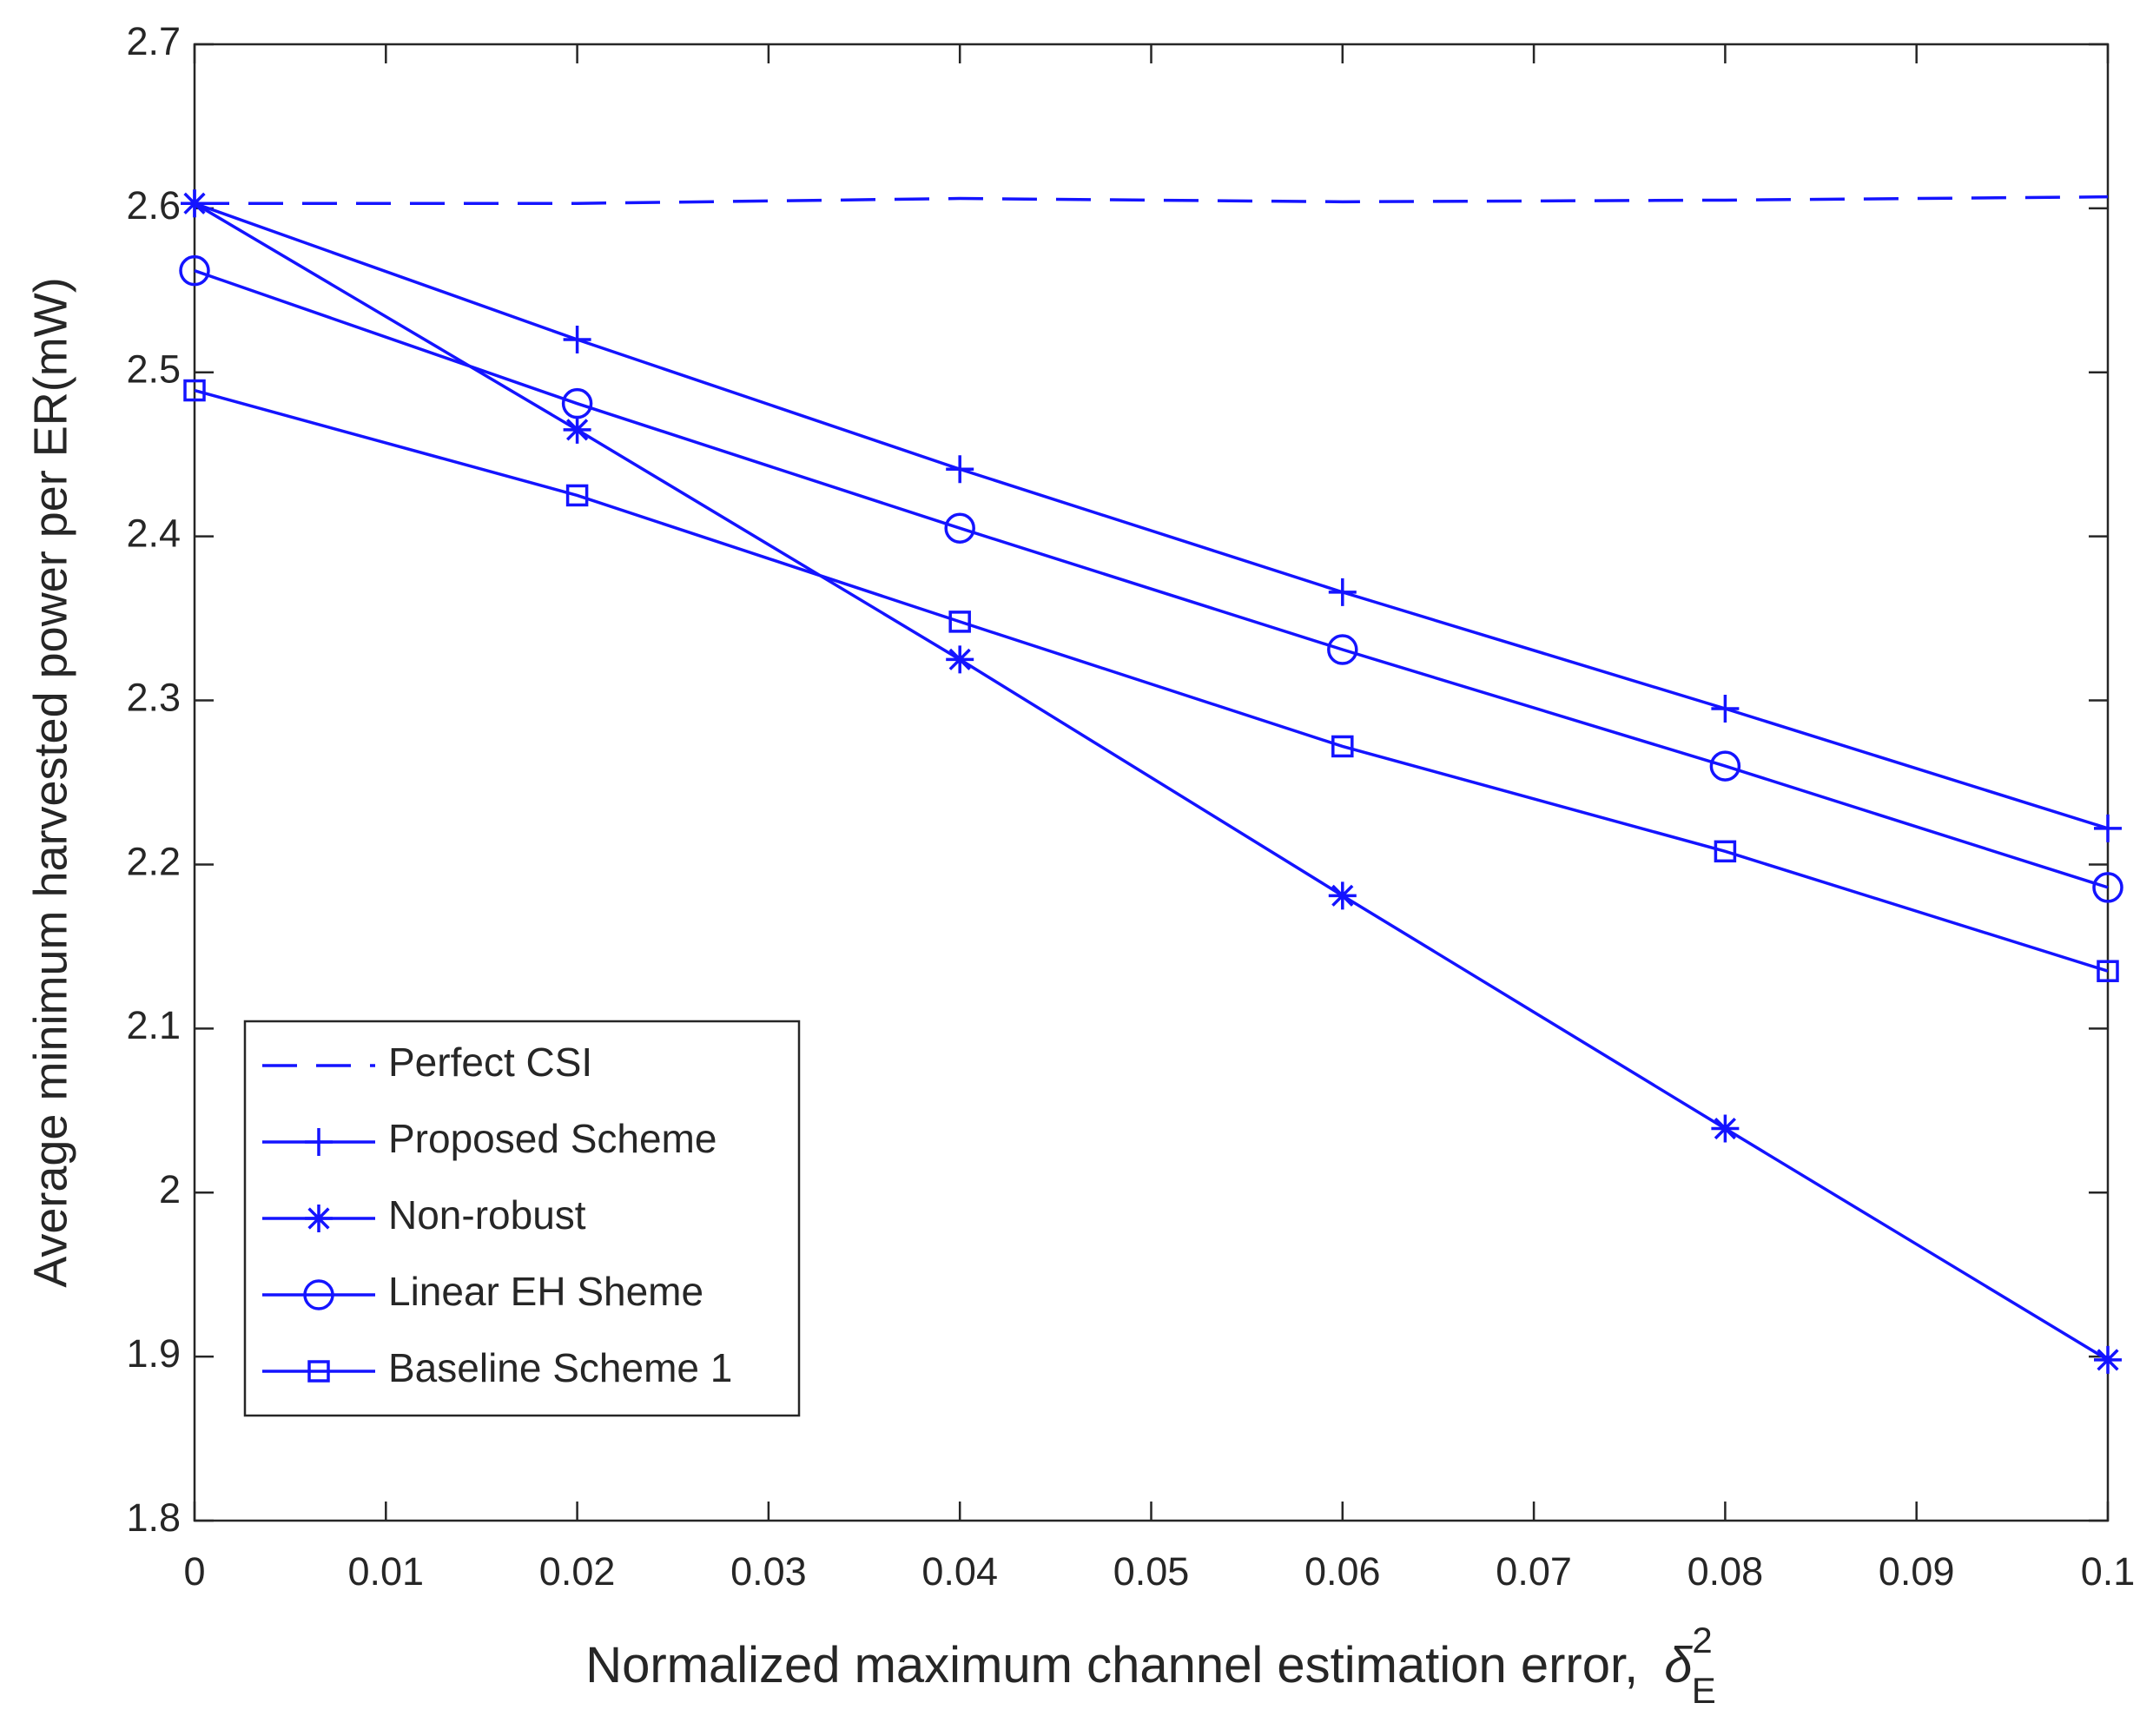  Describe the element at coordinates (1704, 1690) in the screenshot. I see `x-axis-label-subscript: E` at that location.